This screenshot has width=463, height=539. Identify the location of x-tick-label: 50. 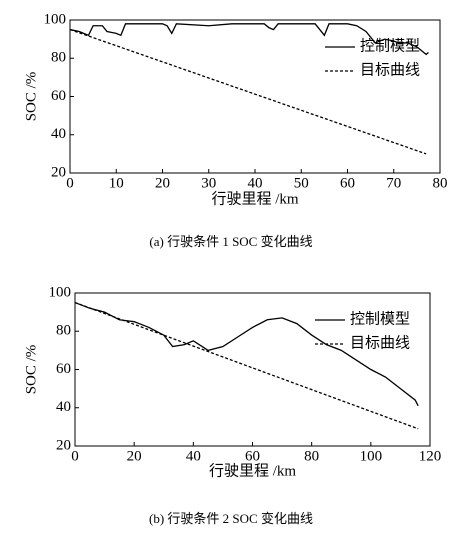
(301, 183).